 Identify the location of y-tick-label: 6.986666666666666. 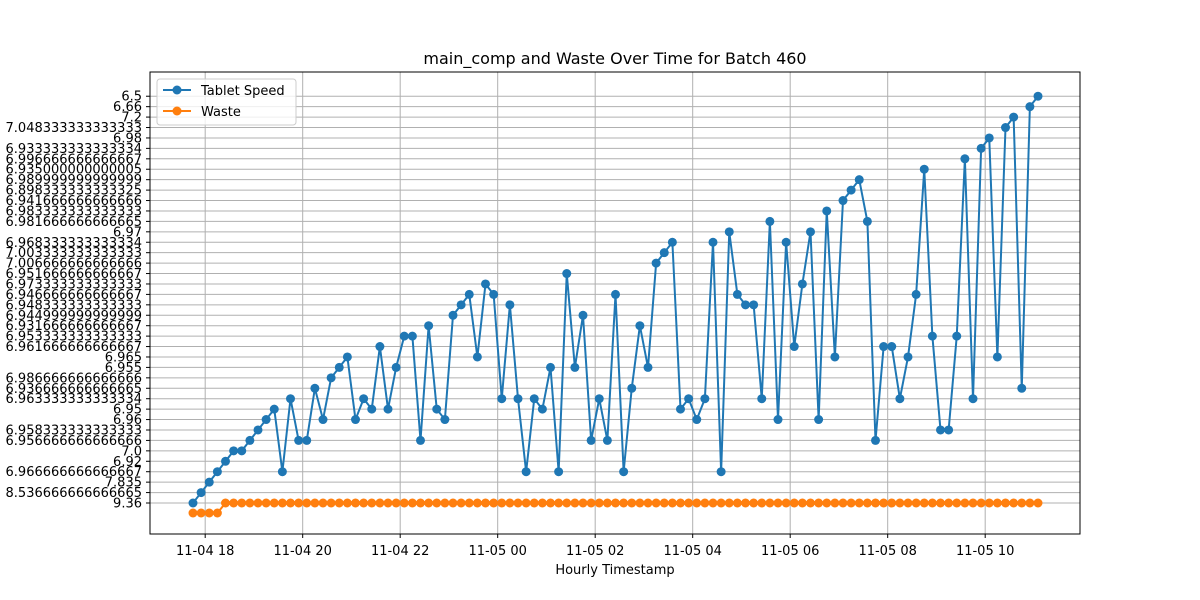
(74, 378).